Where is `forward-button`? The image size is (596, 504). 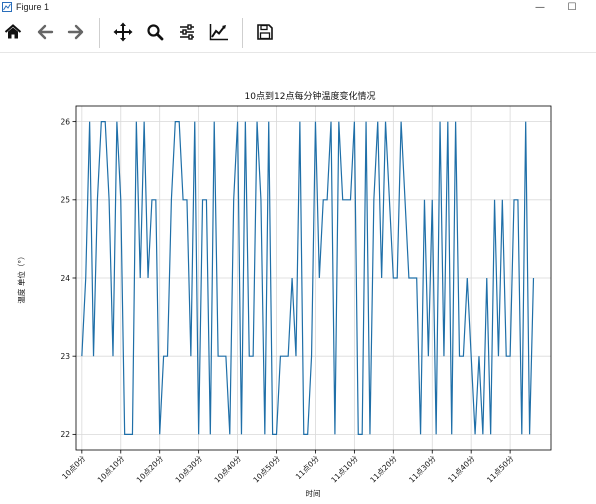 forward-button is located at coordinates (76, 32).